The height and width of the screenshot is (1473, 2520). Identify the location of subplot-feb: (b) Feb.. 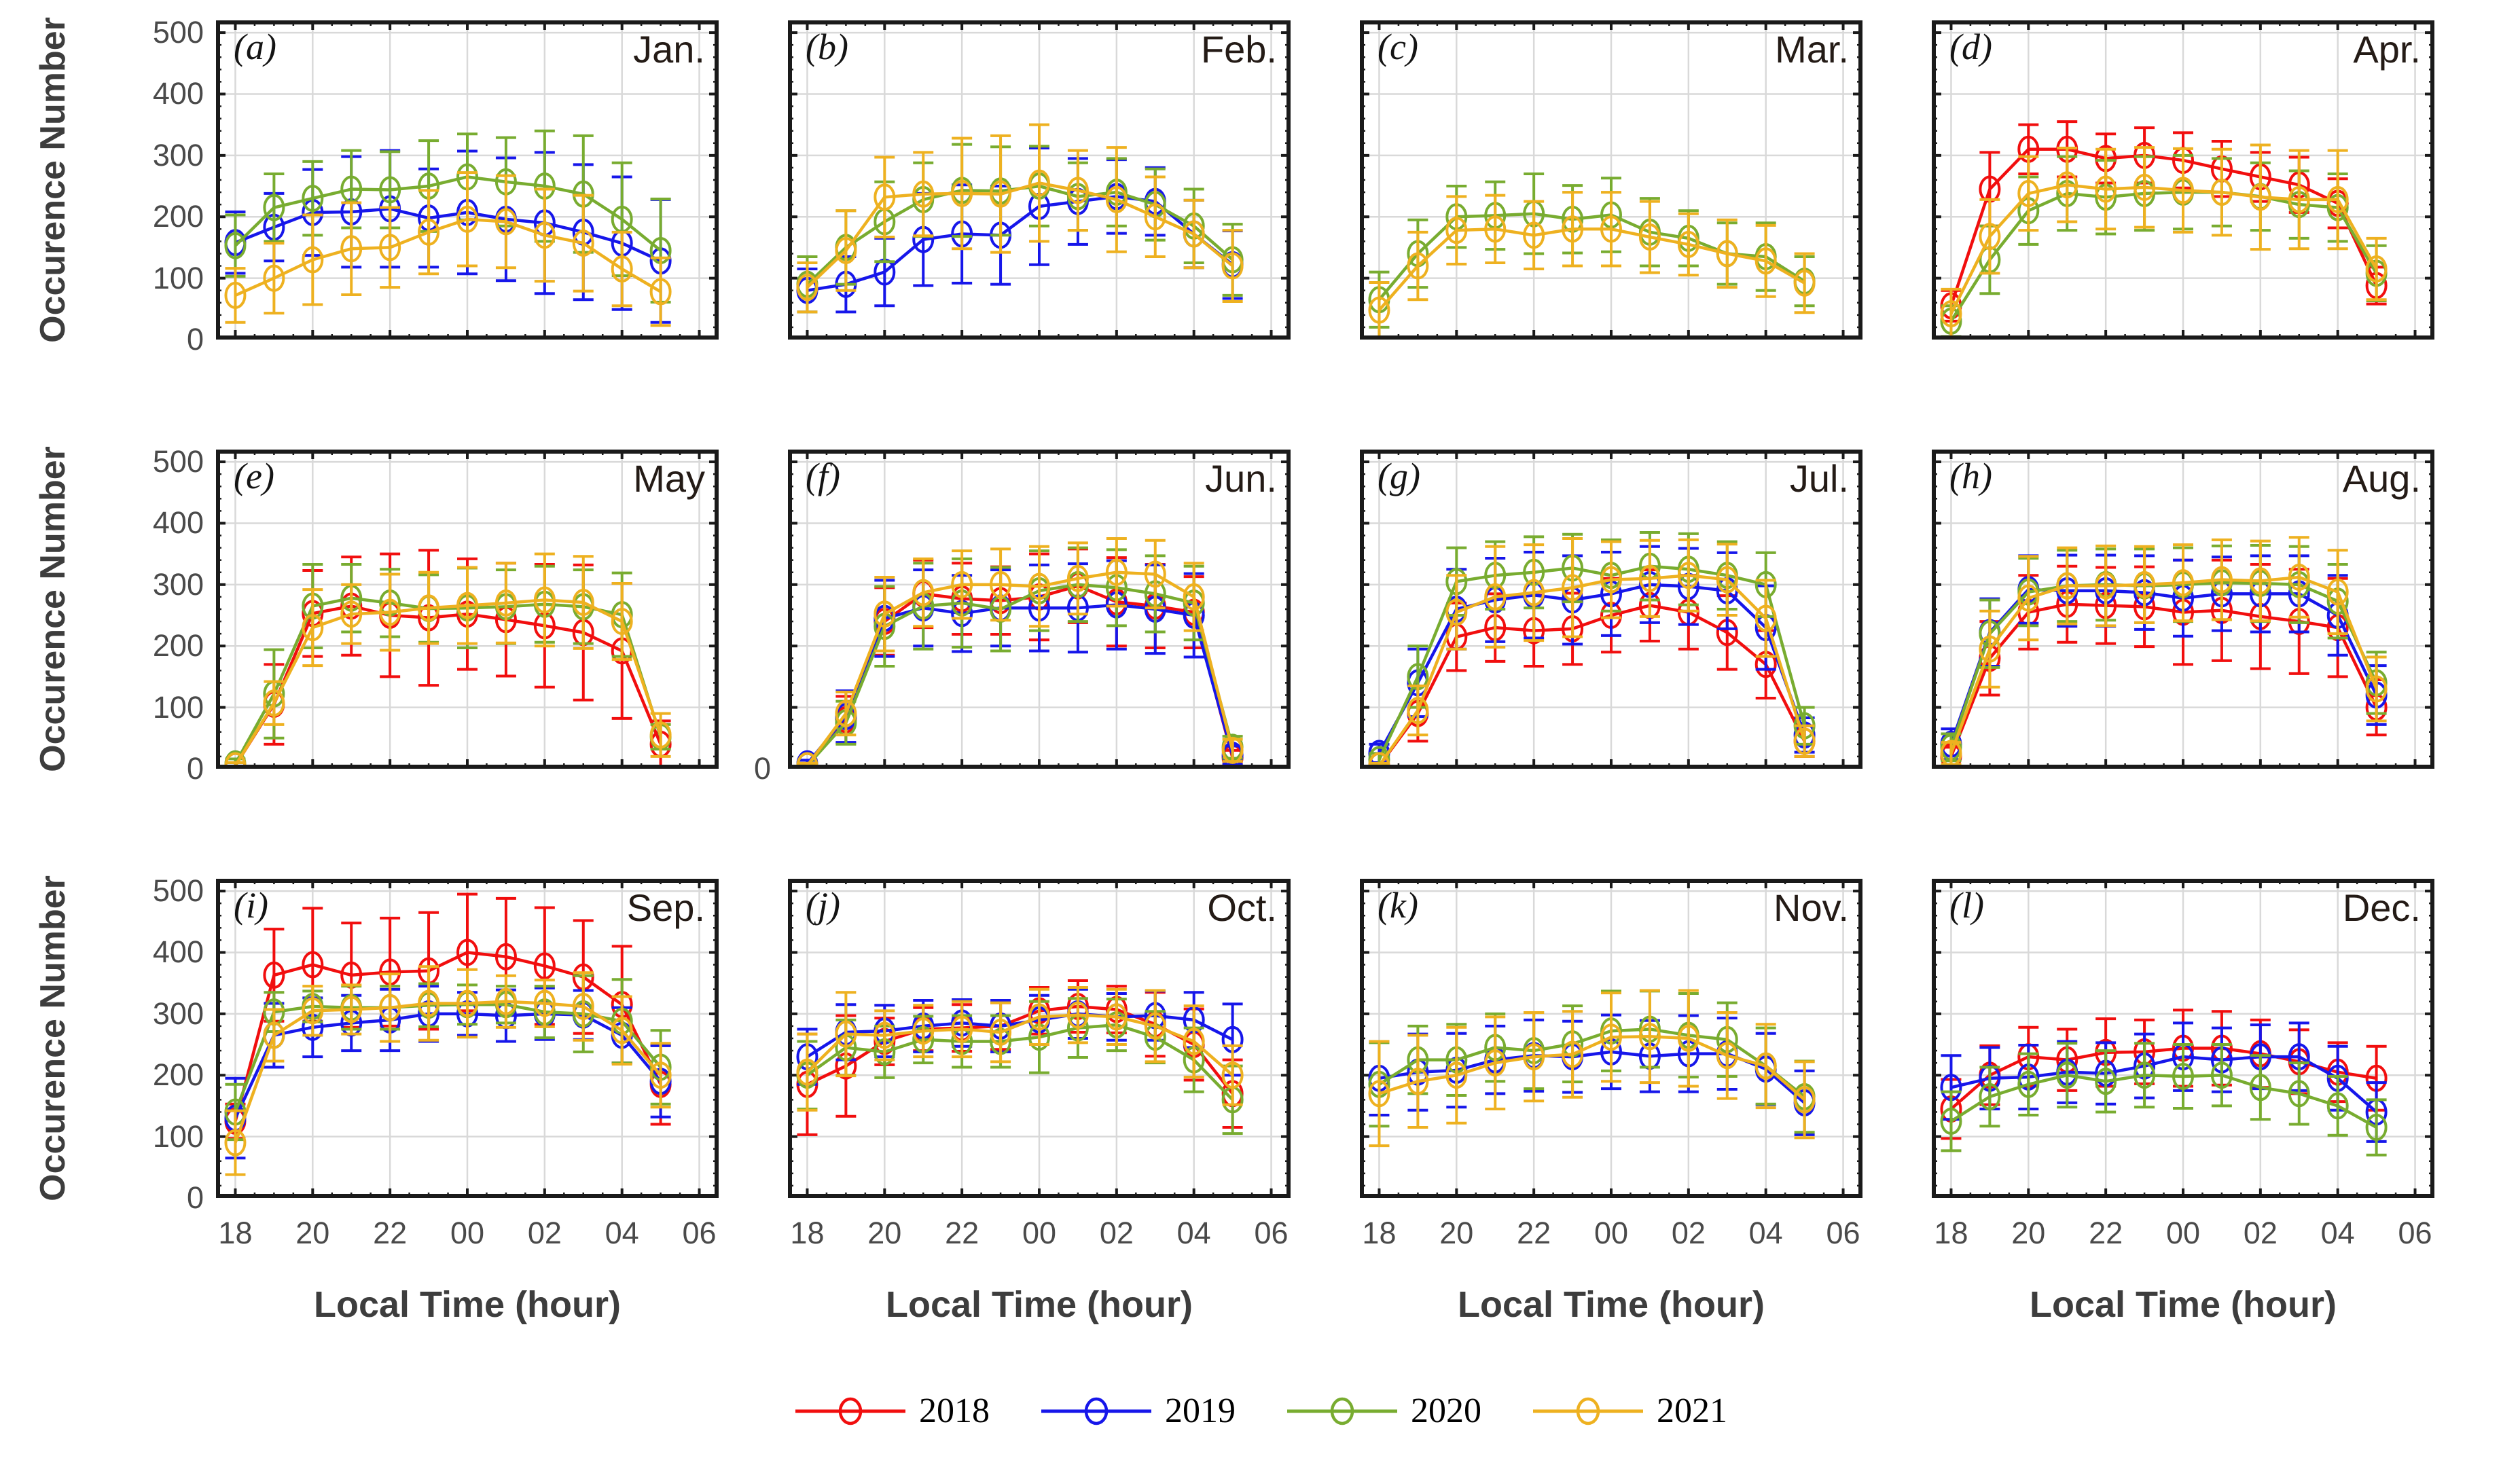
(1039, 180).